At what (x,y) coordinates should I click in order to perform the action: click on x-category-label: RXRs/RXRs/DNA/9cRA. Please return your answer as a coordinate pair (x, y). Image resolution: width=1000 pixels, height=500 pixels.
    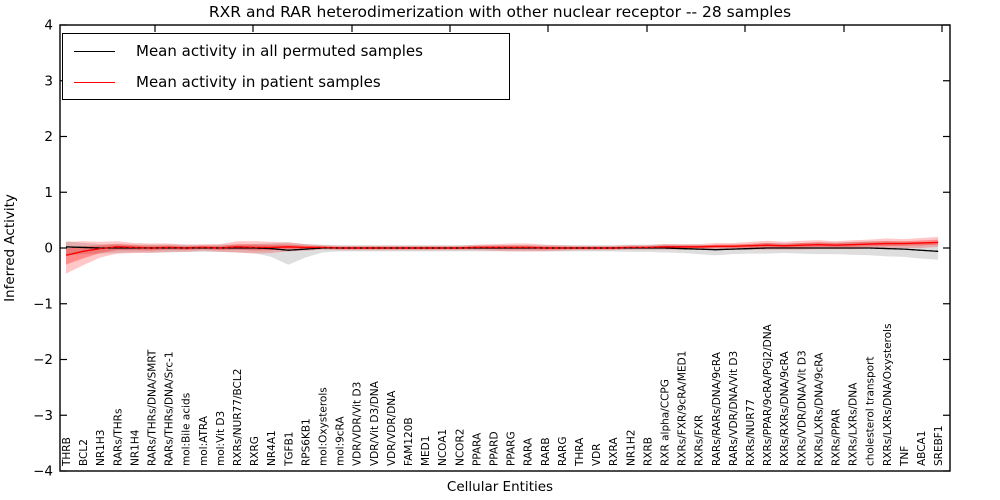
    Looking at the image, I should click on (785, 408).